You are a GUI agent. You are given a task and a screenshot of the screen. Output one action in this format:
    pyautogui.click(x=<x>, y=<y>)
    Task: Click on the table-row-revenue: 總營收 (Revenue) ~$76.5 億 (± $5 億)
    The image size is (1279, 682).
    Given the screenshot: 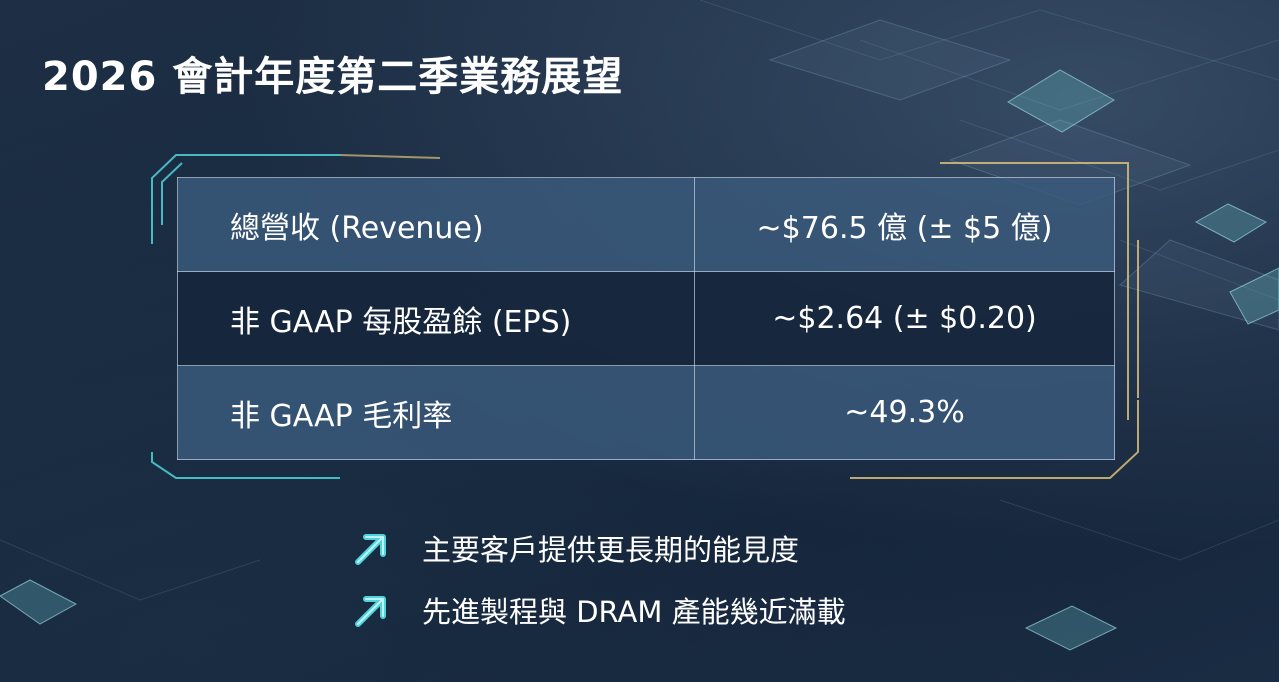 What is the action you would take?
    pyautogui.click(x=646, y=224)
    